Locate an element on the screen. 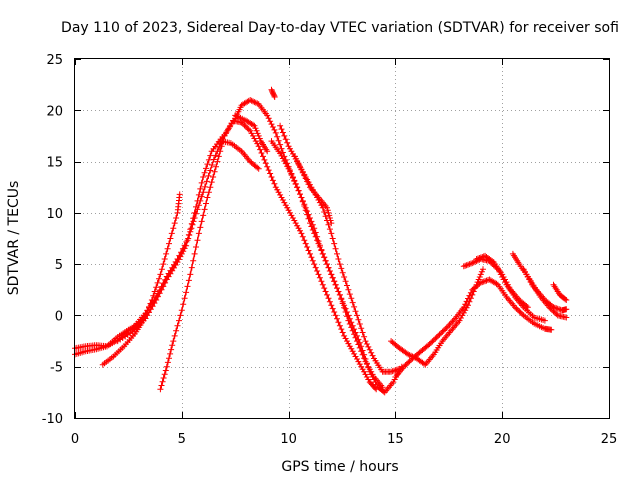 The height and width of the screenshot is (480, 640). y-axis-label: SDTVAR / TECUs is located at coordinates (14, 238).